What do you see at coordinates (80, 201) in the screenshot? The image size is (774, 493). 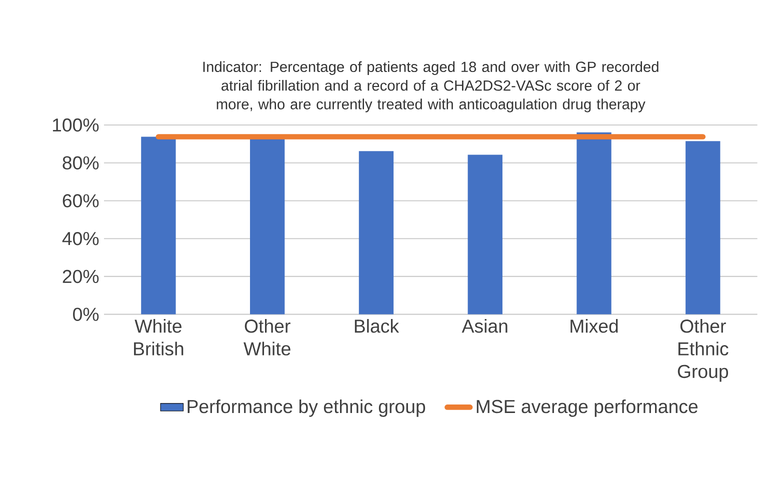 I see `y-tick-label: 60%` at bounding box center [80, 201].